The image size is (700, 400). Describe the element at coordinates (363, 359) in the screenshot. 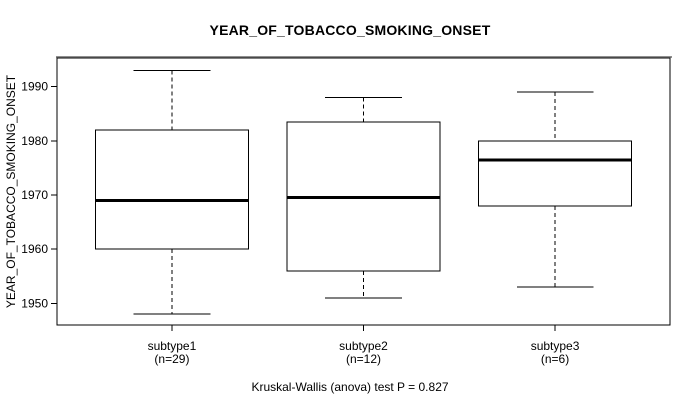

I see `x-tick-sublabel-subtype2: (n=12)` at that location.